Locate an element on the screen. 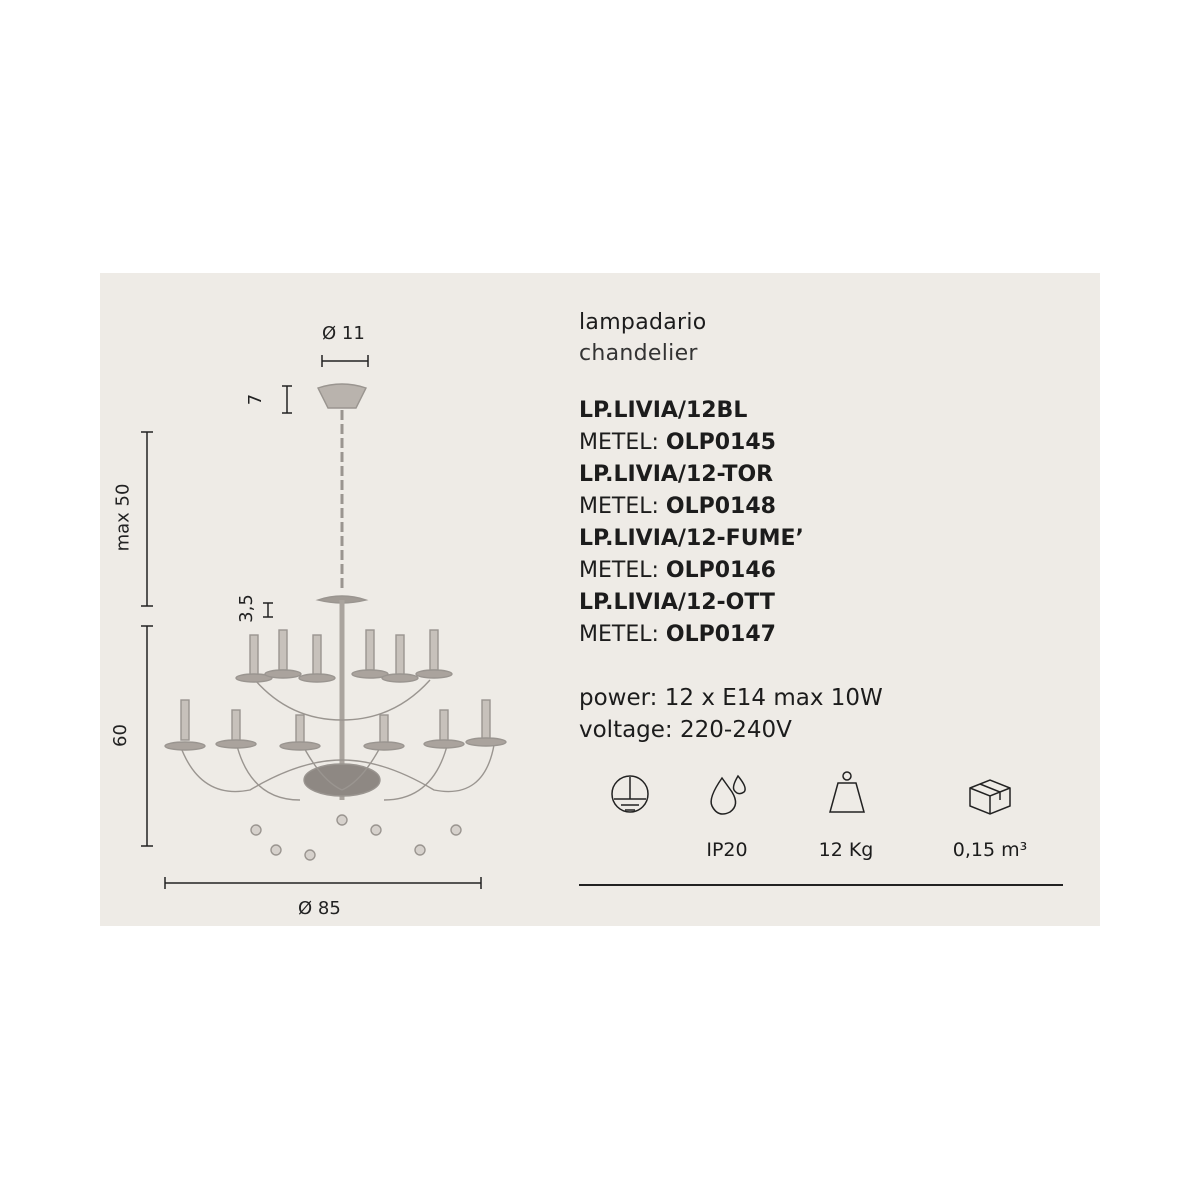  metel-code: METEL: OLP0146 is located at coordinates (677, 570).